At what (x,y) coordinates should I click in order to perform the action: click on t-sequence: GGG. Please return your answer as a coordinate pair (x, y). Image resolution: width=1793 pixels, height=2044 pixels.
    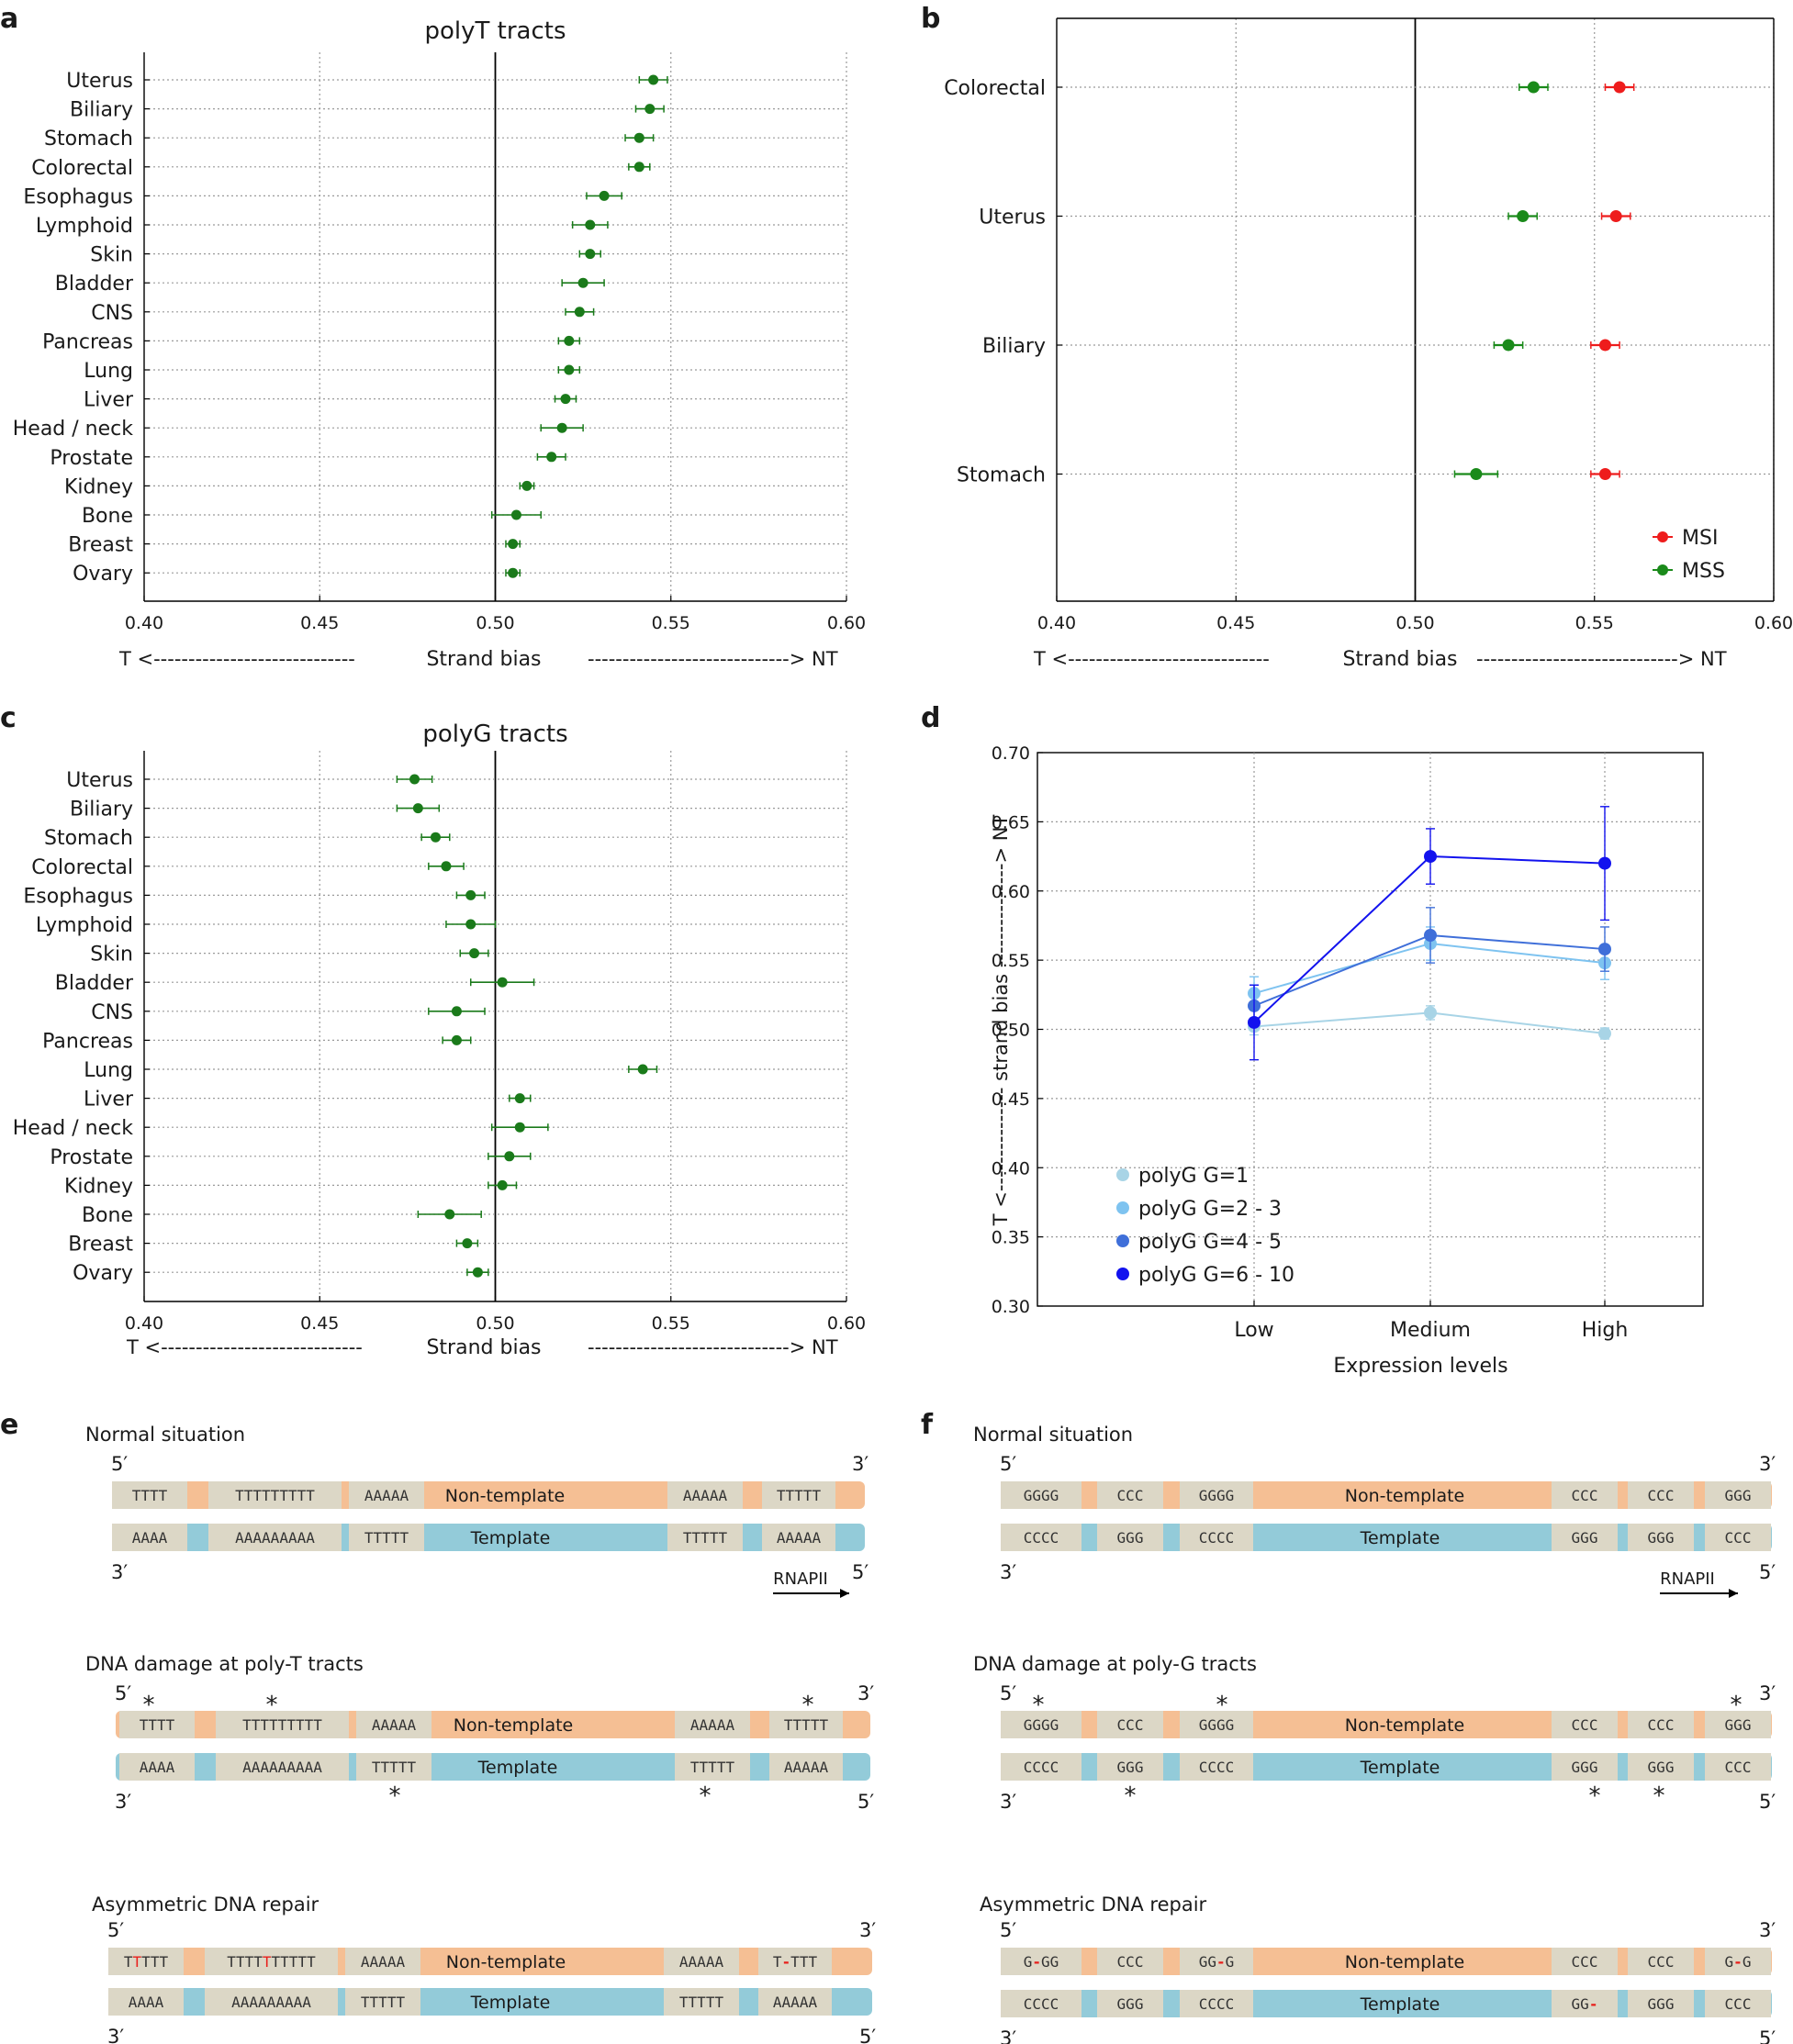
    Looking at the image, I should click on (1661, 1767).